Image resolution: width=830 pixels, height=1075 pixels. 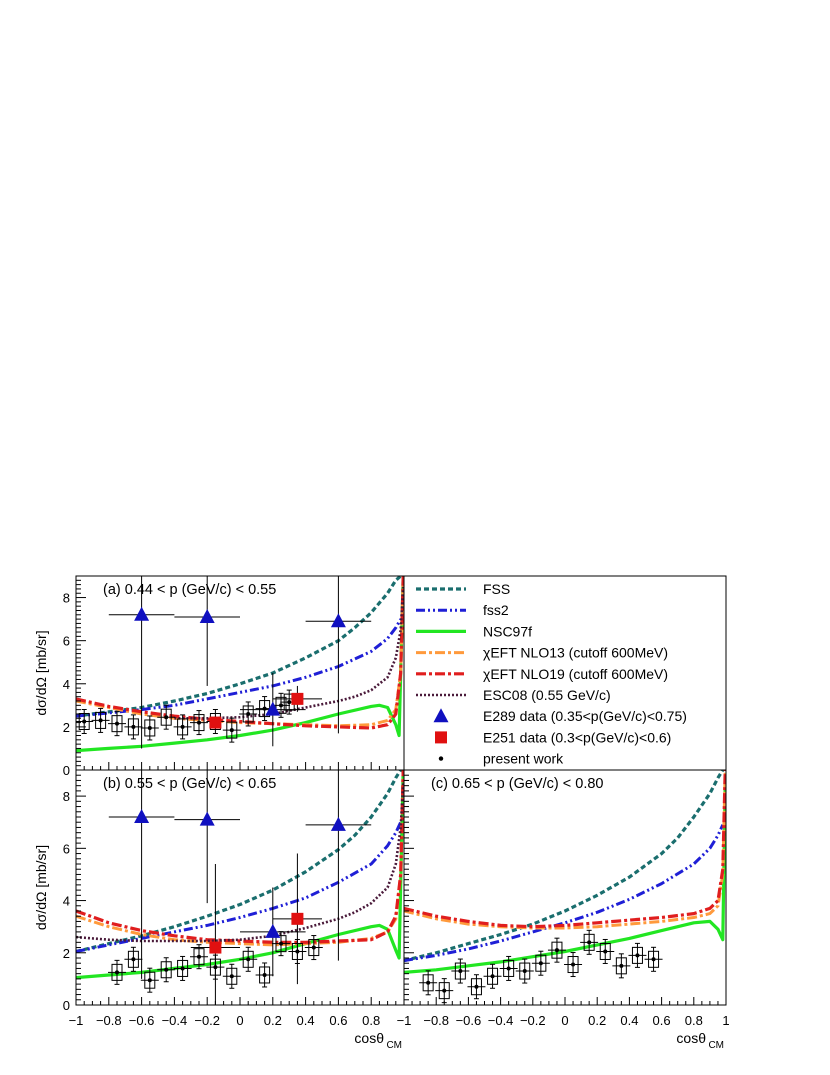 I want to click on legend-item-e289: E289 data (0.35<p(GeV/c)<0.75), so click(x=560, y=716).